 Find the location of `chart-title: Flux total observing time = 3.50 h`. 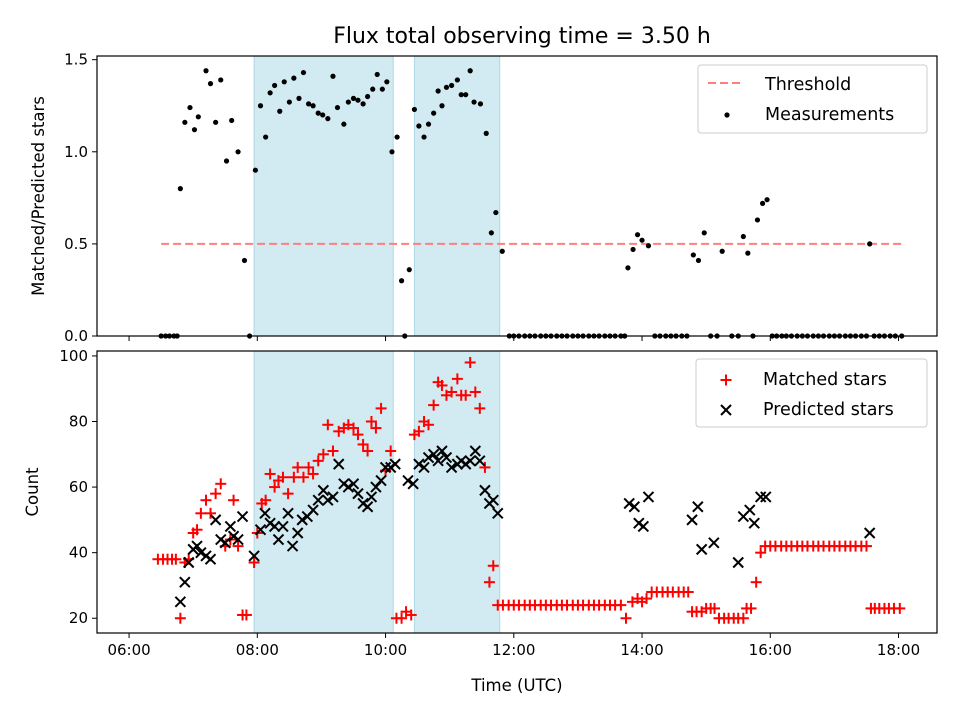

chart-title: Flux total observing time = 3.50 h is located at coordinates (522, 36).